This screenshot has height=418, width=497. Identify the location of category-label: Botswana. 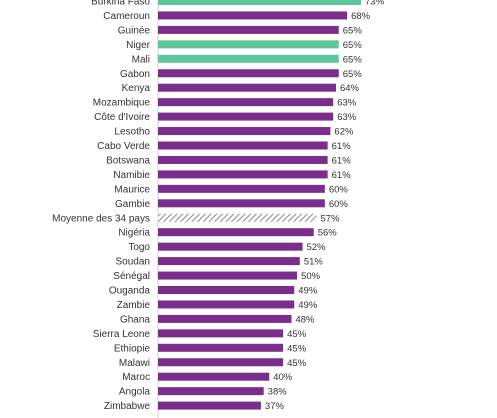
(128, 160).